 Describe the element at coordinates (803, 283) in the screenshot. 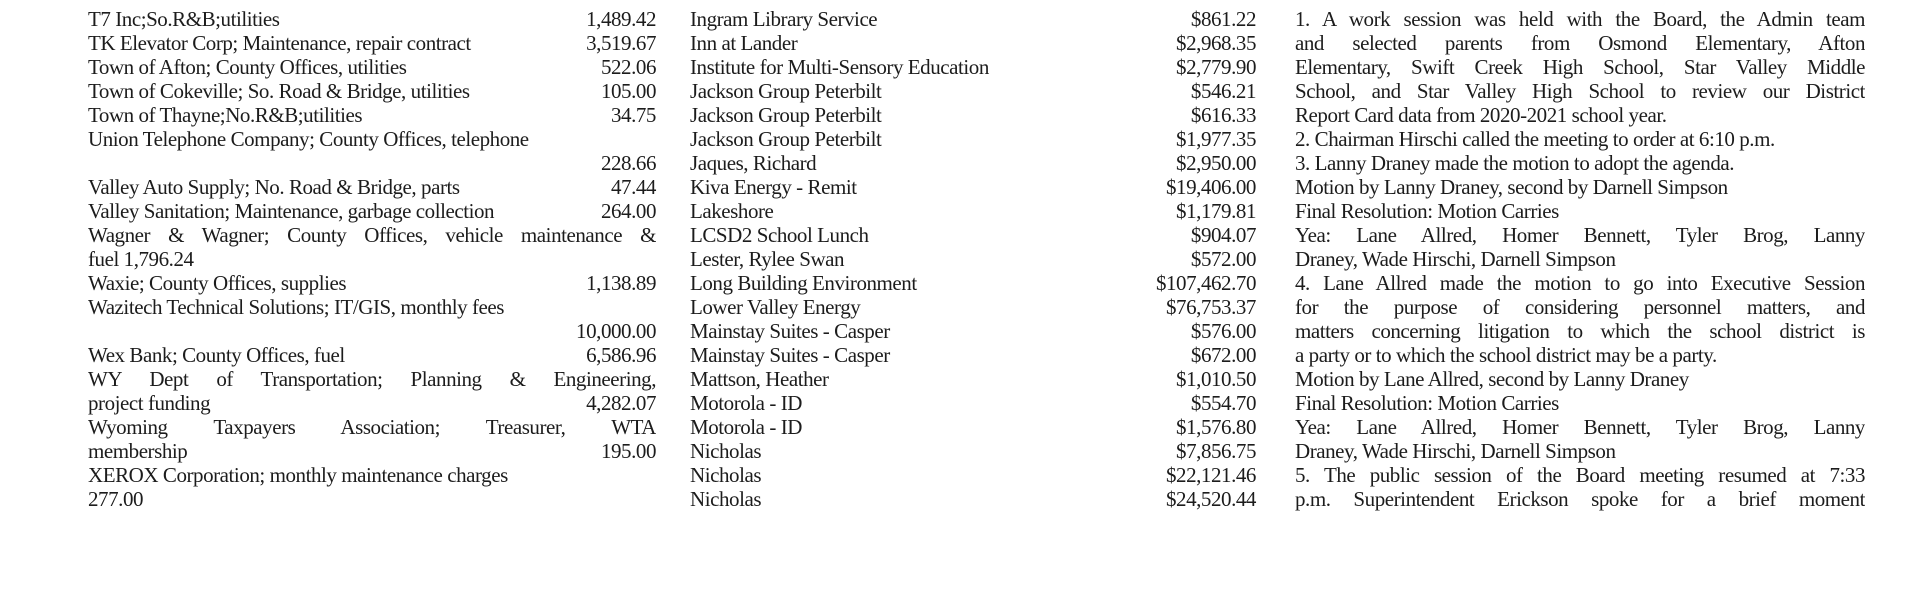

I see `entry-description: Long Building Environment` at that location.